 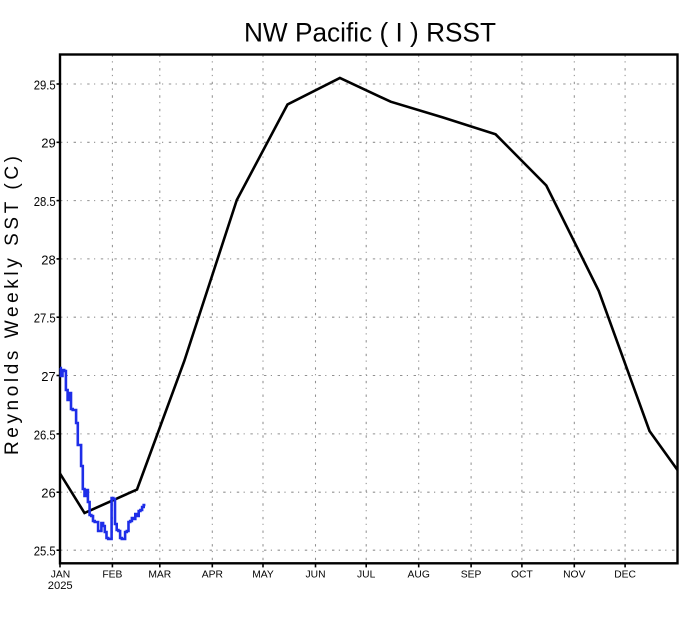 What do you see at coordinates (370, 32) in the screenshot?
I see `svg-text: NW Pacific ( I ) RSST` at bounding box center [370, 32].